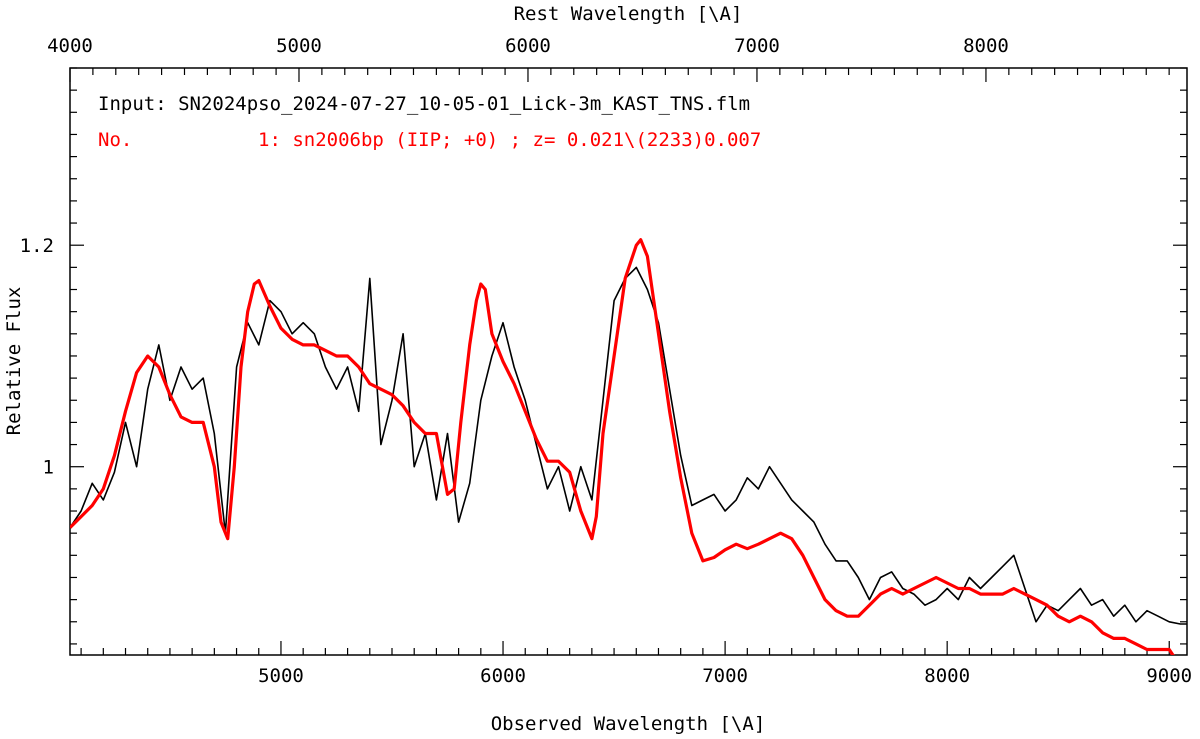 Image resolution: width=1200 pixels, height=739 pixels. I want to click on x-tick-label: 8000, so click(947, 676).